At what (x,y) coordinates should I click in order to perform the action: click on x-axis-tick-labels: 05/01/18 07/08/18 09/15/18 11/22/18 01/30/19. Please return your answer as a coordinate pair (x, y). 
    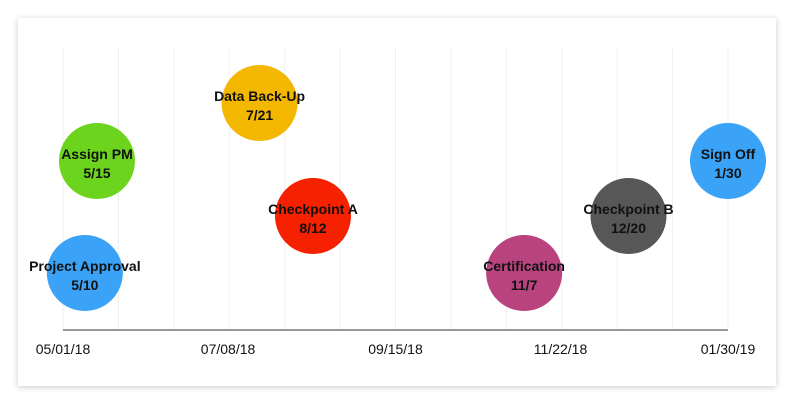
    Looking at the image, I should click on (396, 349).